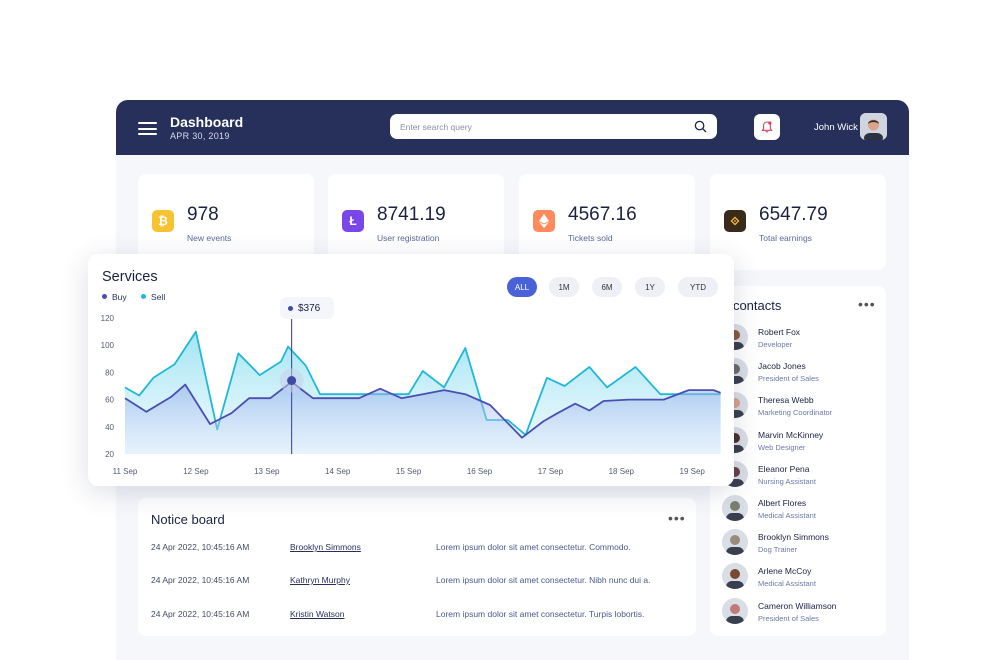 Image resolution: width=995 pixels, height=660 pixels. Describe the element at coordinates (677, 518) in the screenshot. I see `notice-more-icon: •••` at that location.